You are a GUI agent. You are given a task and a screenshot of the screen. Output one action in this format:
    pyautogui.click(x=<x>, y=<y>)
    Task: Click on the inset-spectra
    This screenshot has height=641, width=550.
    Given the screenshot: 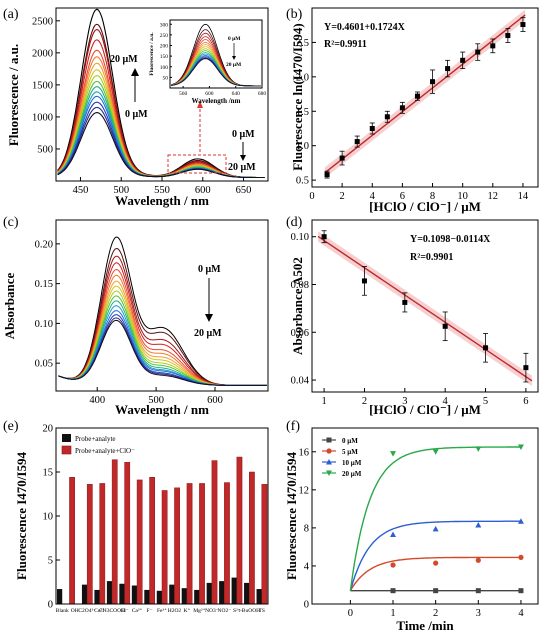 What is the action you would take?
    pyautogui.click(x=216, y=55)
    